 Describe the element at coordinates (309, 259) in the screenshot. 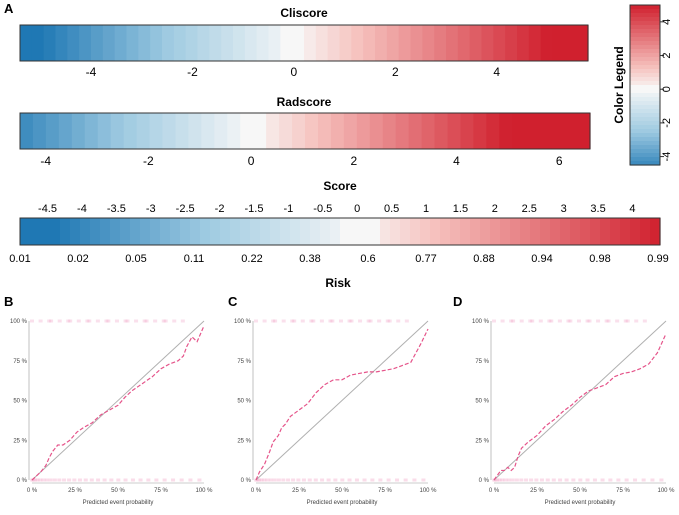

I see `risk-value: 0.38` at that location.